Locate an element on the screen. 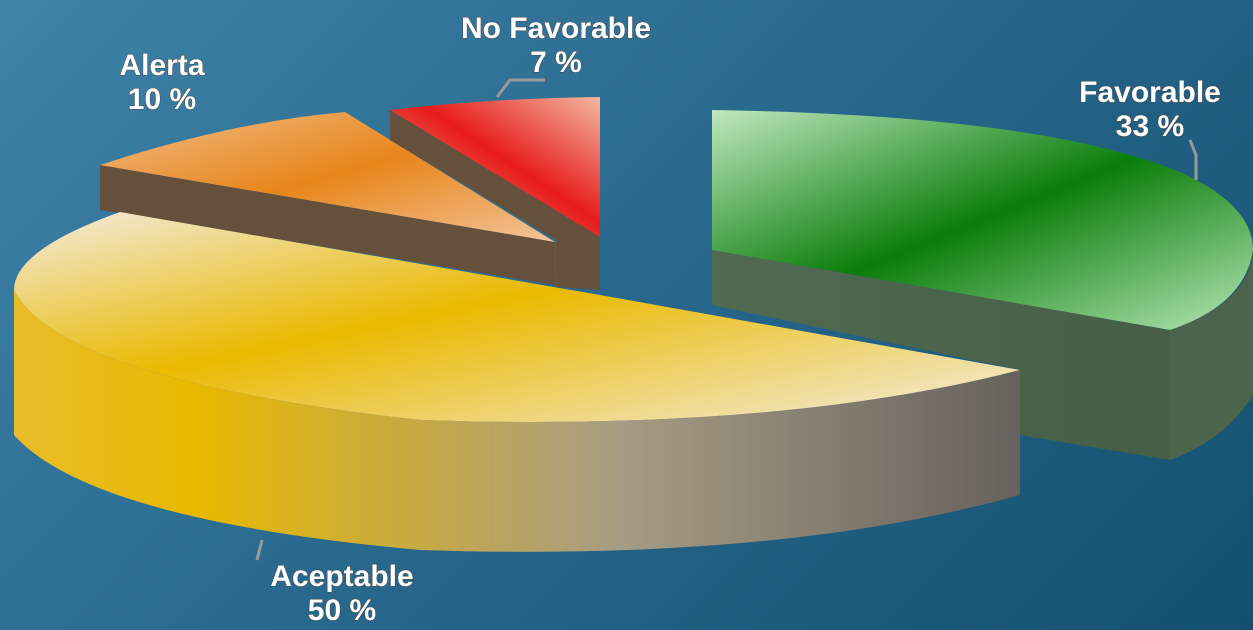 The image size is (1253, 630). slice-alerta-side is located at coordinates (327, 225).